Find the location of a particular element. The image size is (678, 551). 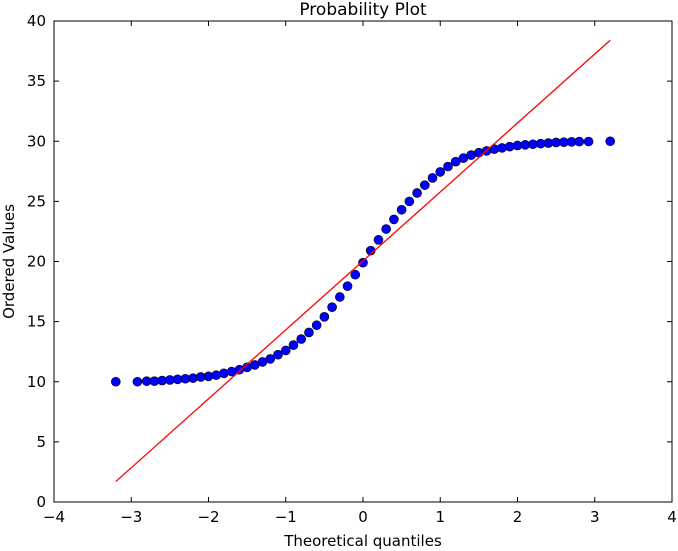

y-axis-label: Ordered Values is located at coordinates (9, 261).